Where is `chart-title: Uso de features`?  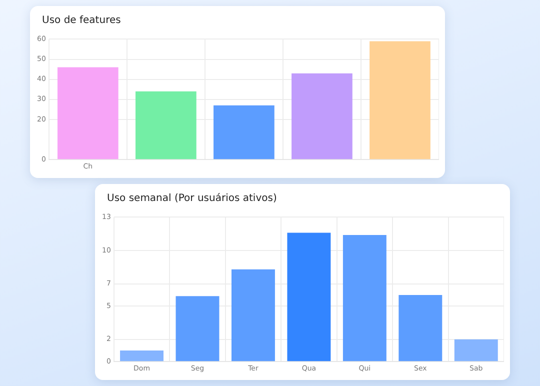
chart-title: Uso de features is located at coordinates (81, 20).